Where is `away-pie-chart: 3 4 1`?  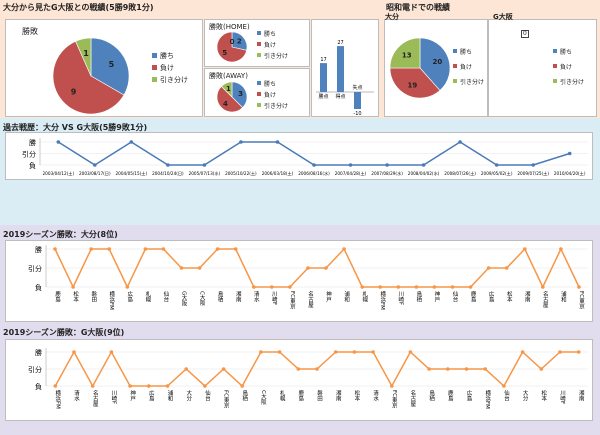
away-pie-chart: 3 4 1 is located at coordinates (232, 97).